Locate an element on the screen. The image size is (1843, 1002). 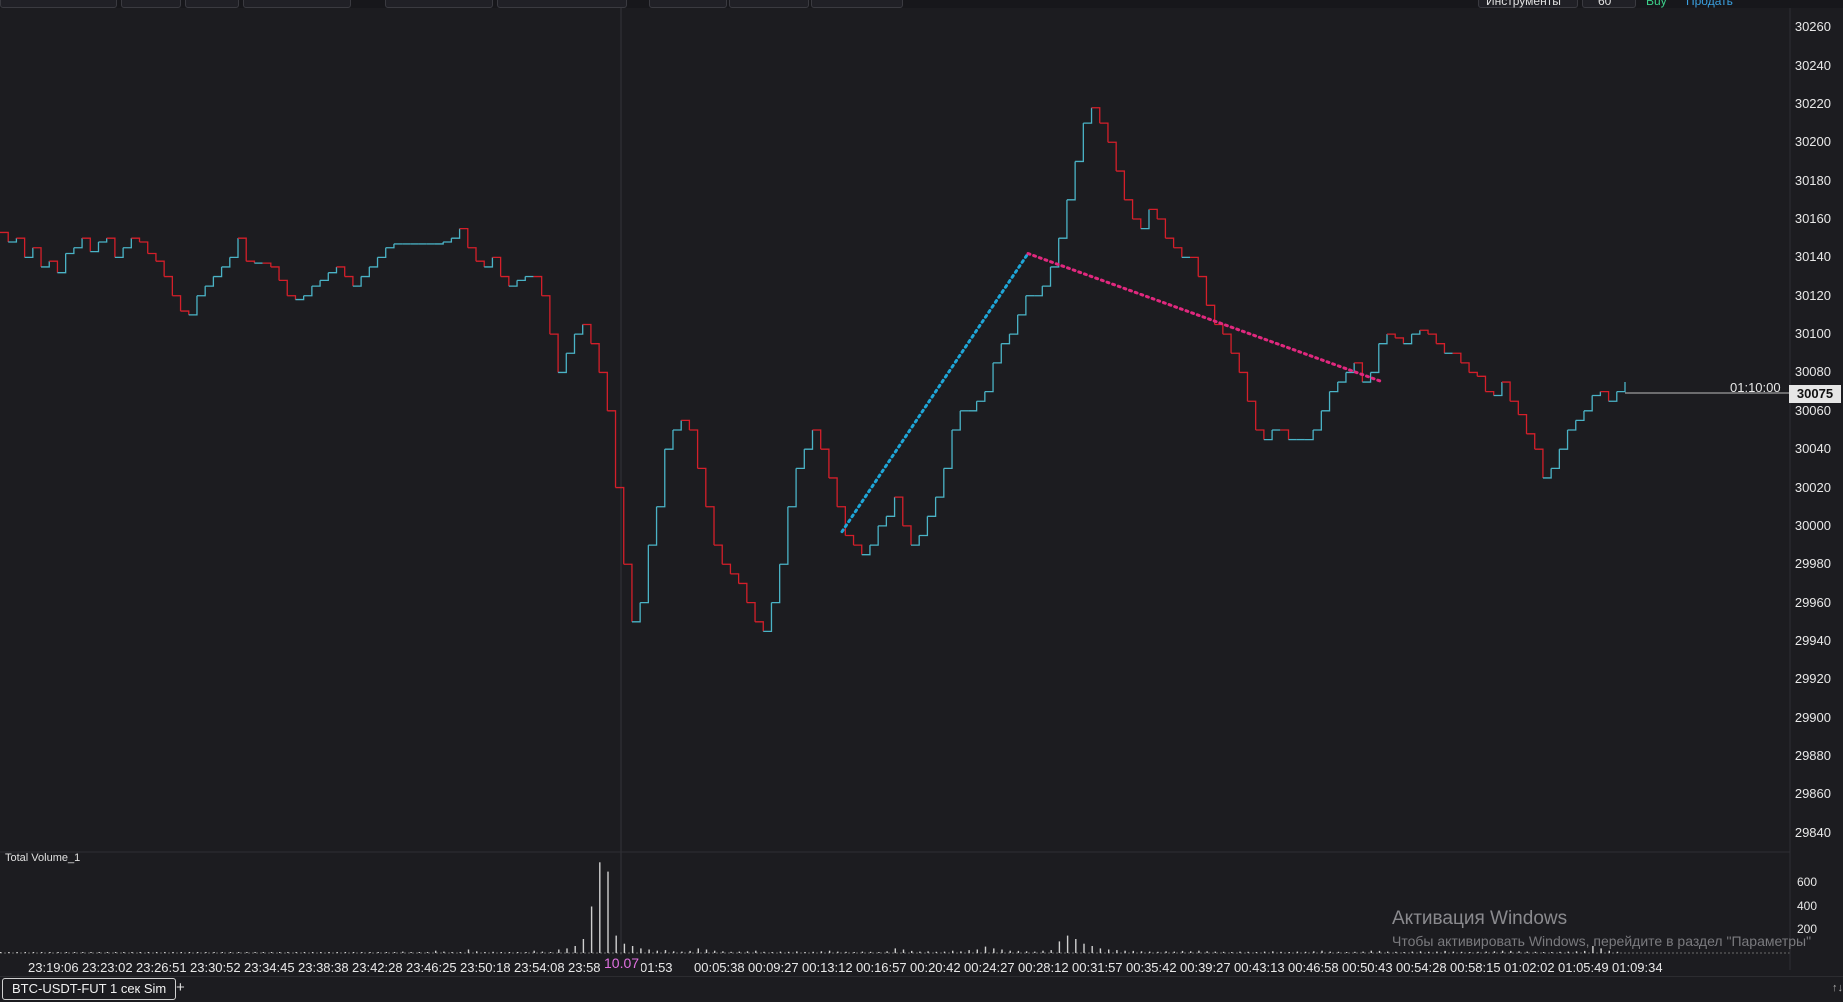
time-tick-label: 01:09:34 is located at coordinates (1637, 967).